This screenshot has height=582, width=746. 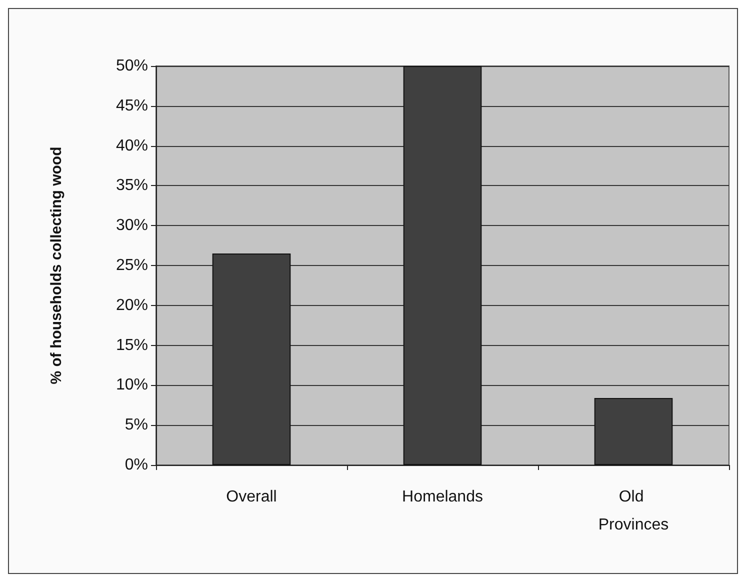 What do you see at coordinates (132, 345) in the screenshot?
I see `y-tick-label: 15%` at bounding box center [132, 345].